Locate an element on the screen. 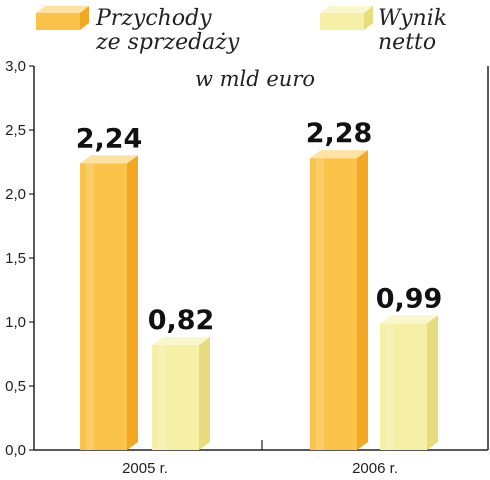 This screenshot has height=480, width=490. unit-label: w mld euro is located at coordinates (255, 79).